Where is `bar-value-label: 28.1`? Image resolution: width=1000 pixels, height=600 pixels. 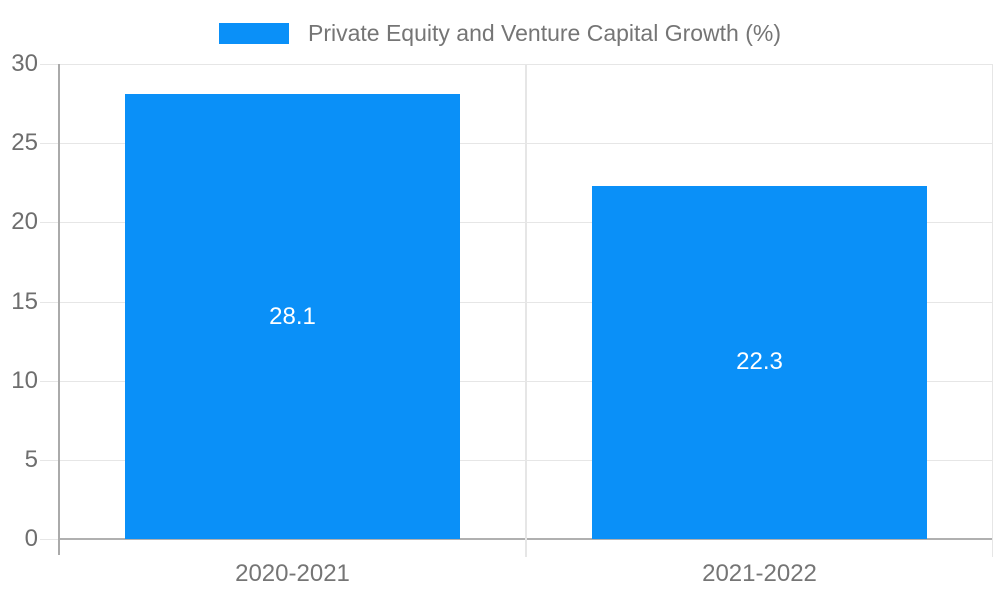 bar-value-label: 28.1 is located at coordinates (292, 316).